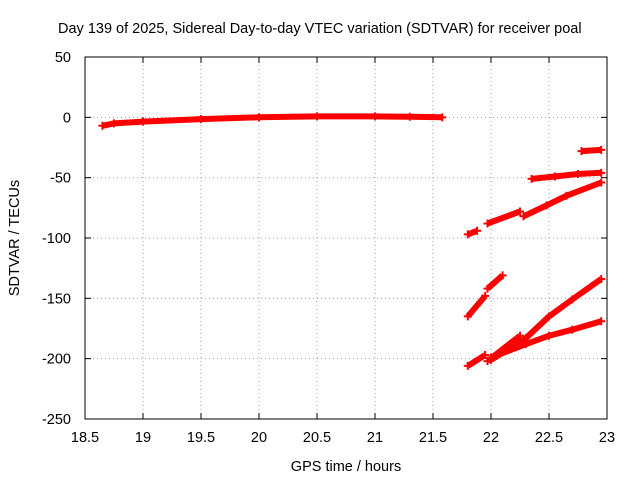 This screenshot has height=480, width=640. I want to click on y-tick-label: -200, so click(56, 360).